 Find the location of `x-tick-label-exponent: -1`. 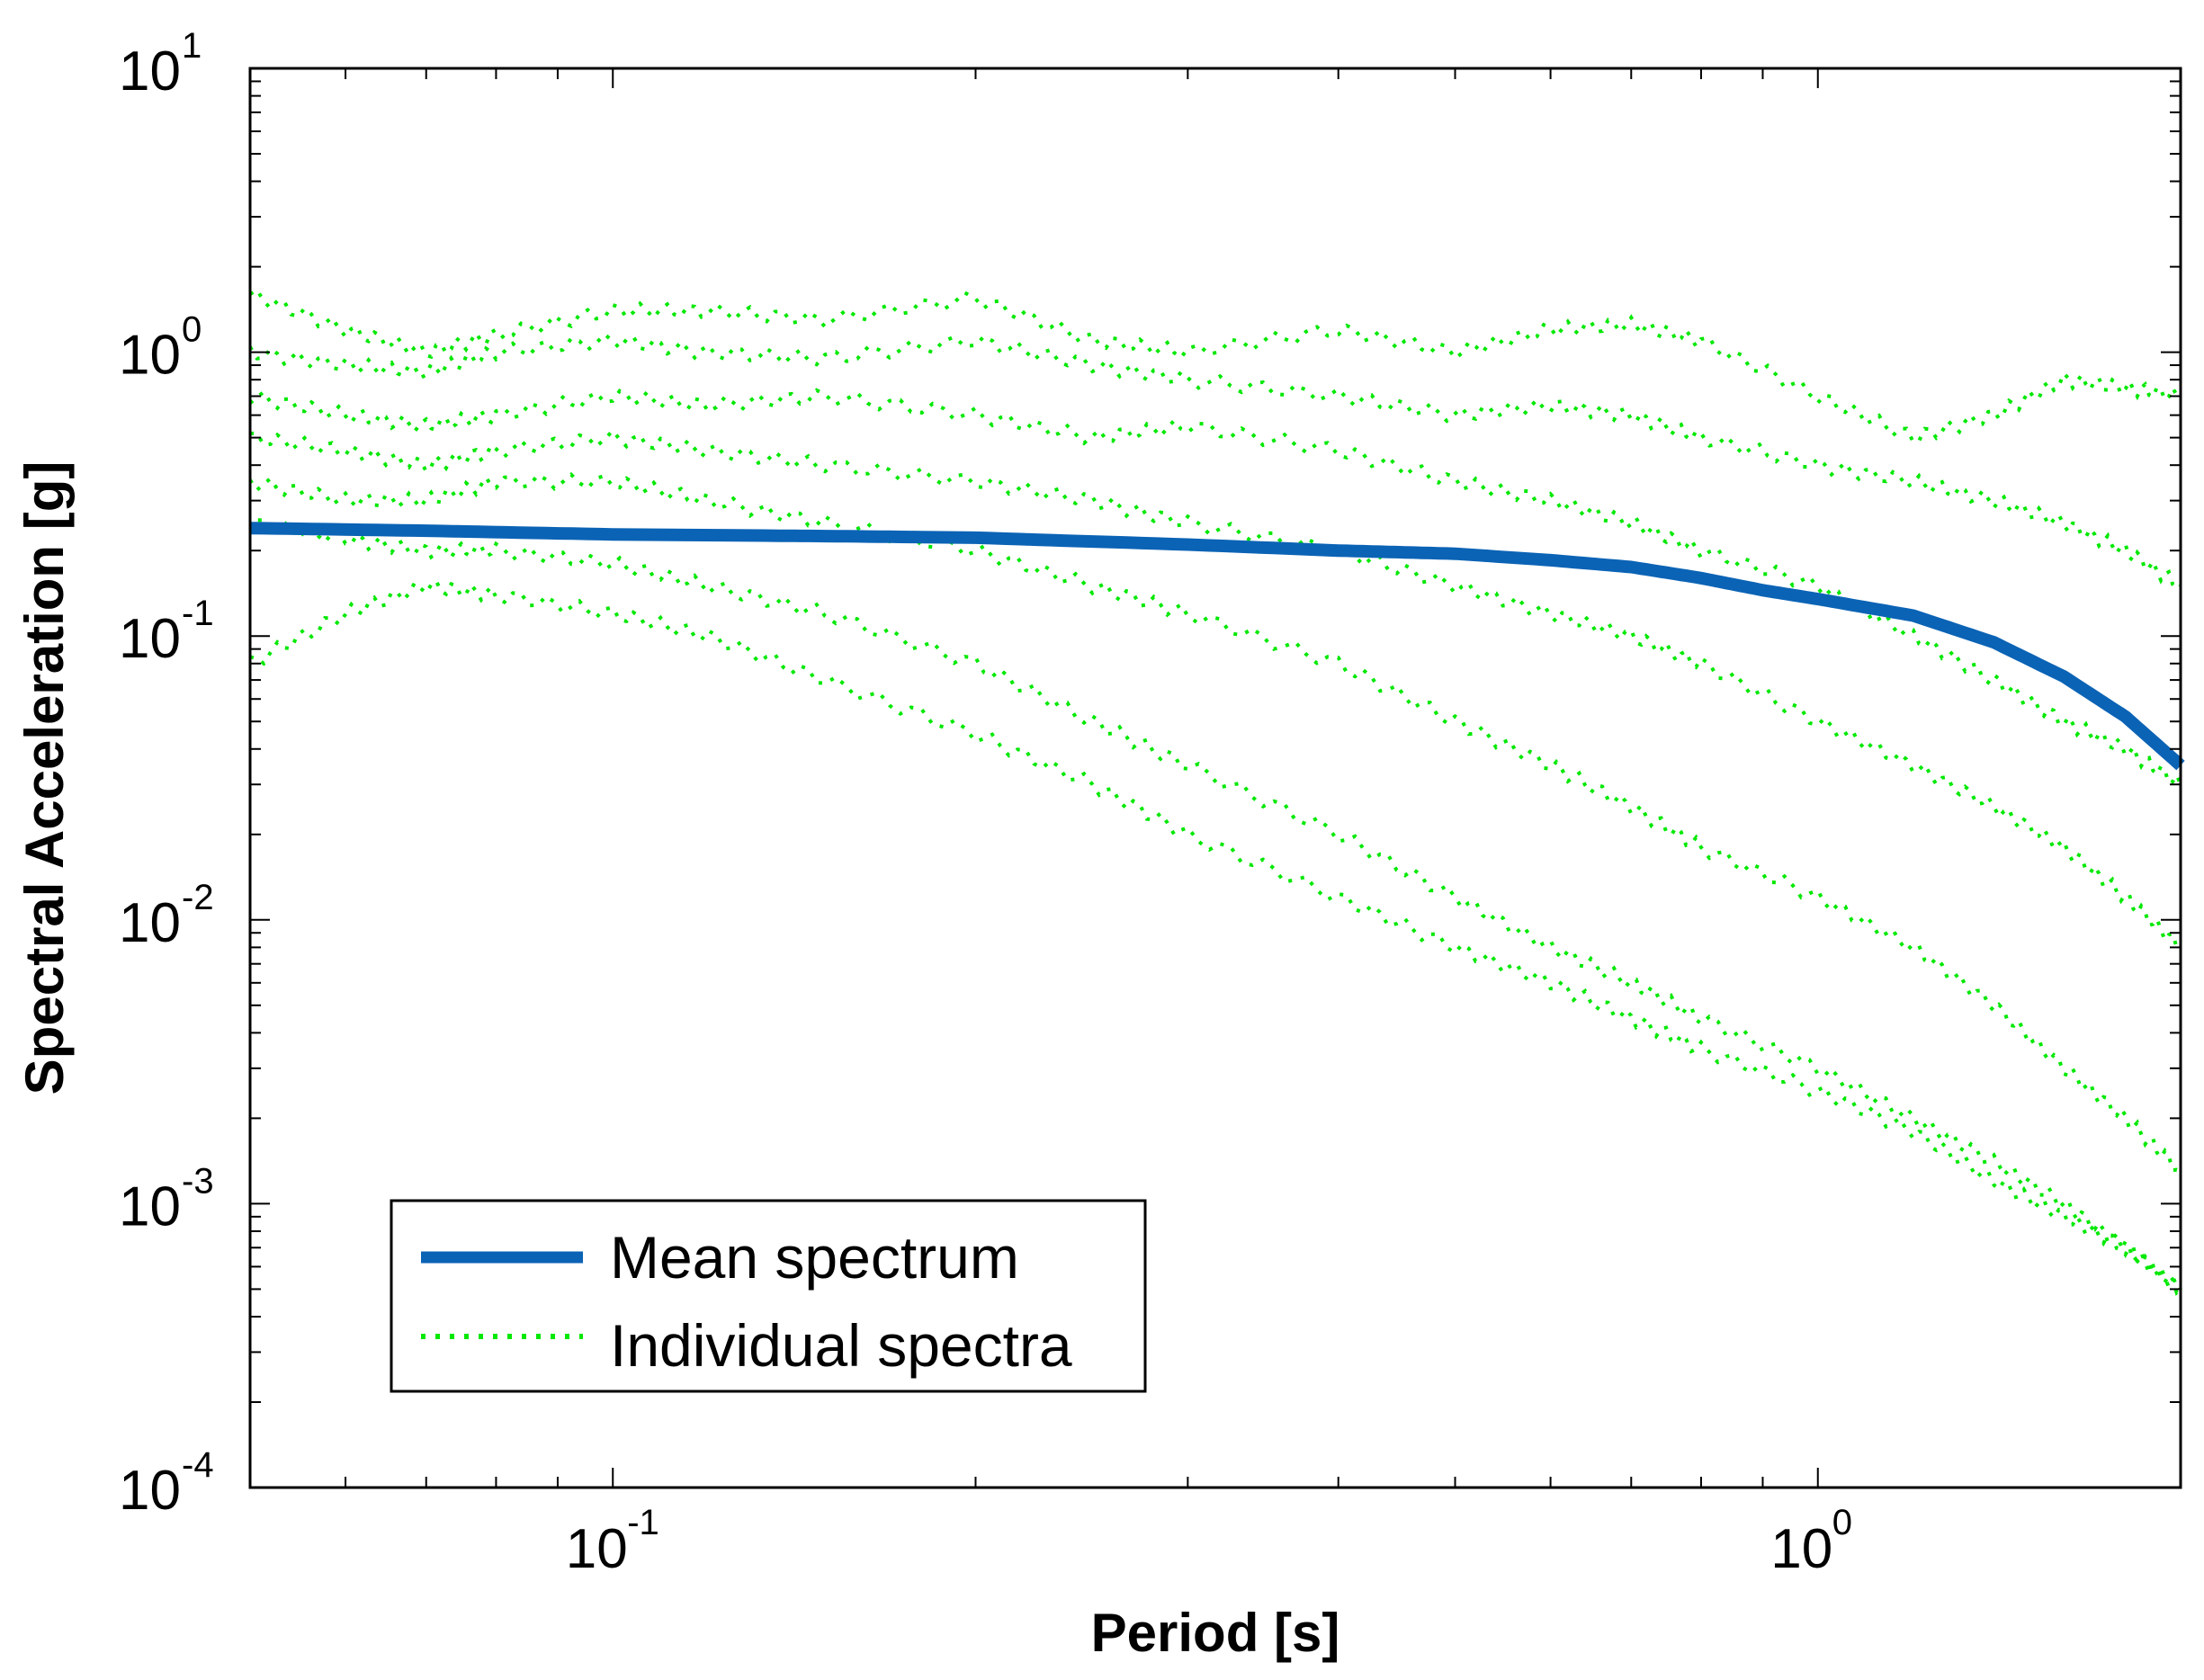

x-tick-label-exponent: -1 is located at coordinates (643, 1522).